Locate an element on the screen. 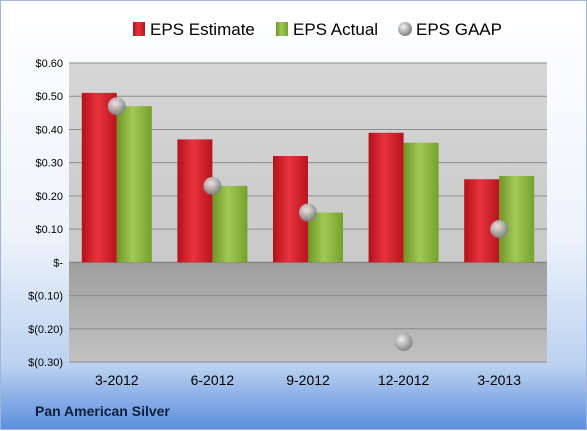 This screenshot has height=431, width=587. x-category-label: 9-2012 is located at coordinates (308, 380).